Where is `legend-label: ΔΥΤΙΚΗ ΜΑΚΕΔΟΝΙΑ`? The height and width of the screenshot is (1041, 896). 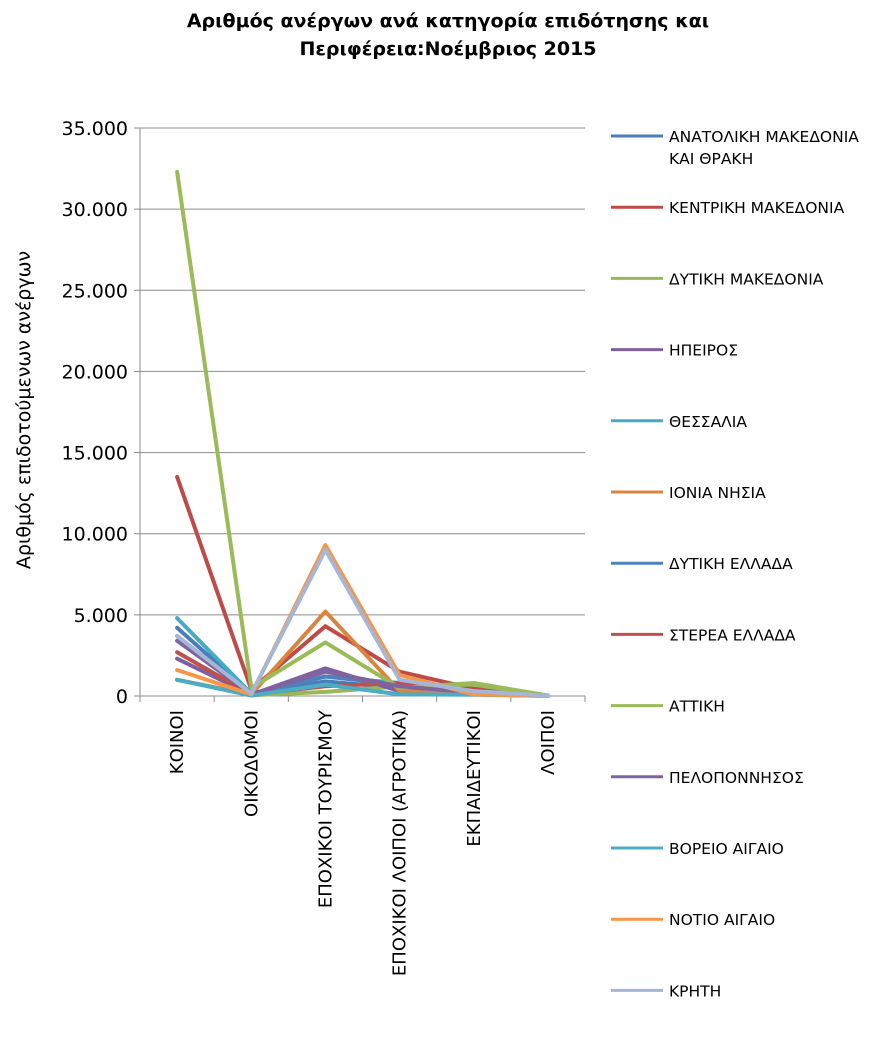 legend-label: ΔΥΤΙΚΗ ΜΑΚΕΔΟΝΙΑ is located at coordinates (746, 279).